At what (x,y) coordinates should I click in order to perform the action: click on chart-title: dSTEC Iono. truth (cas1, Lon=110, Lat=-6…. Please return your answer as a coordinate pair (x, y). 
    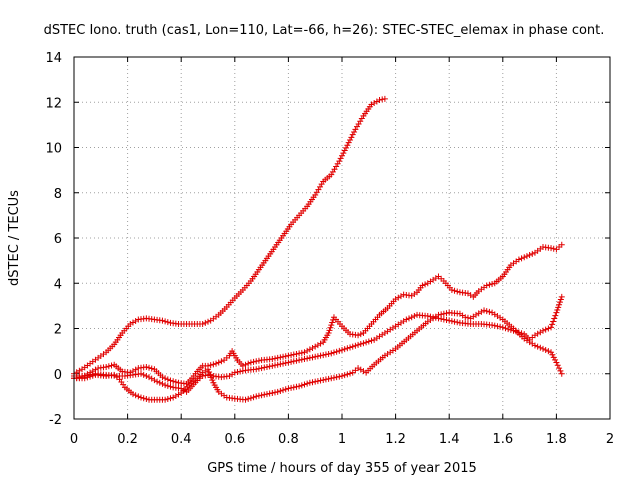
    Looking at the image, I should click on (324, 30).